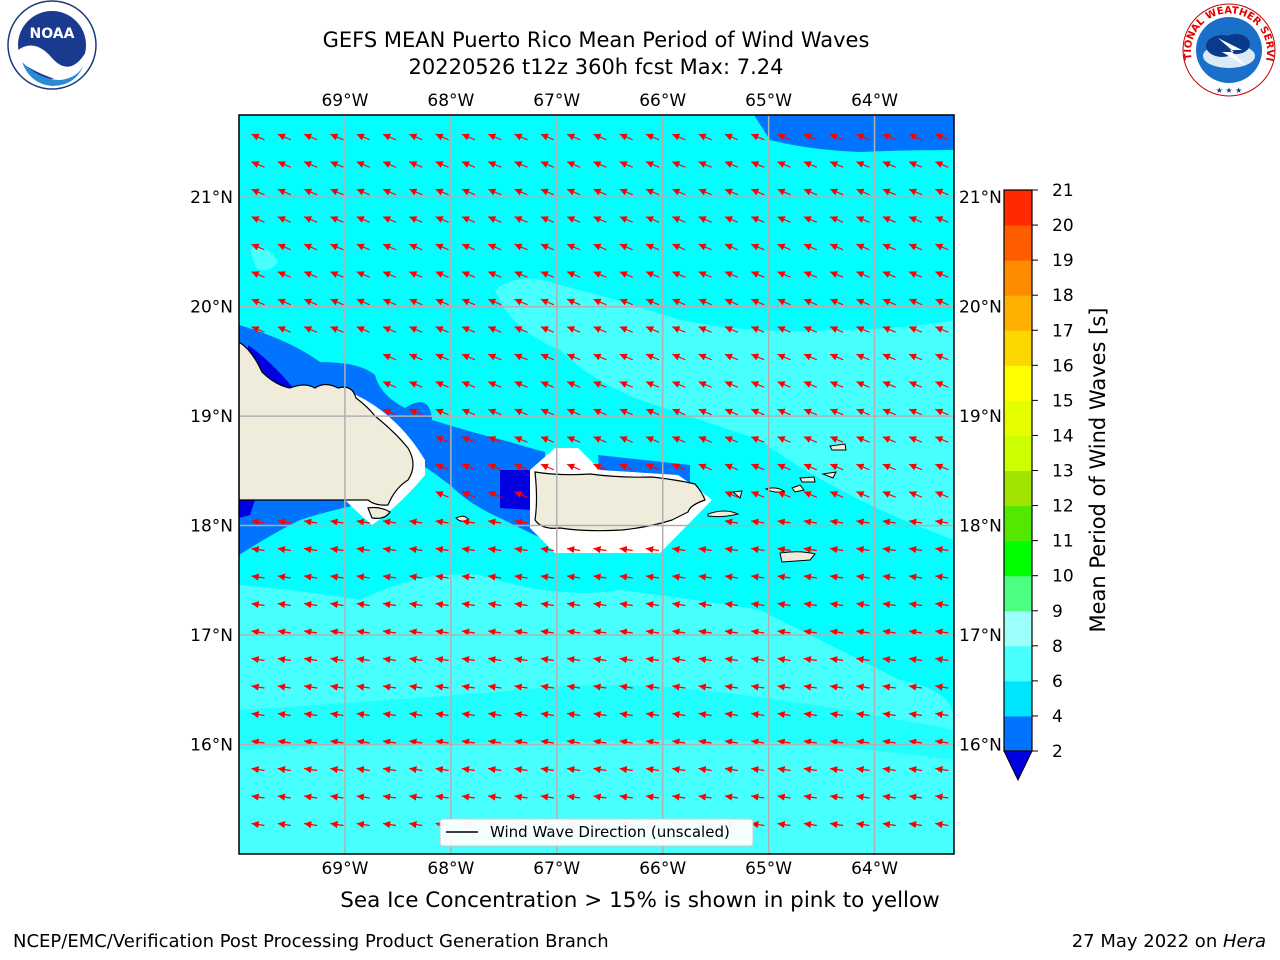 The width and height of the screenshot is (1280, 960). Describe the element at coordinates (450, 101) in the screenshot. I see `lon-tick-top-1: 68°W` at that location.